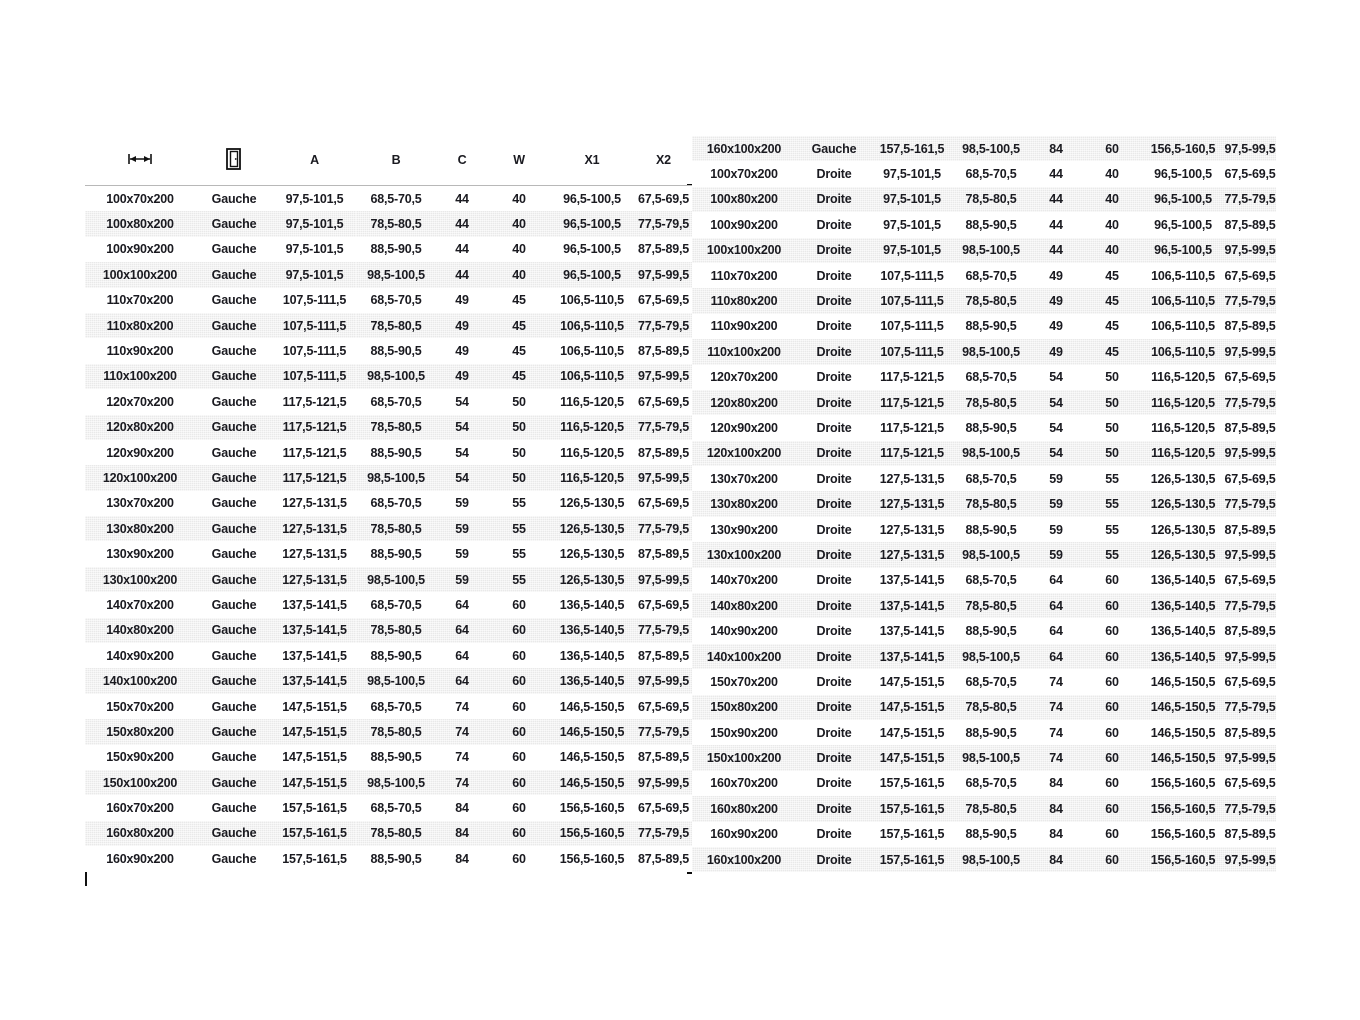 This screenshot has height=1020, width=1360. What do you see at coordinates (519, 249) in the screenshot?
I see `cell-w: 40` at bounding box center [519, 249].